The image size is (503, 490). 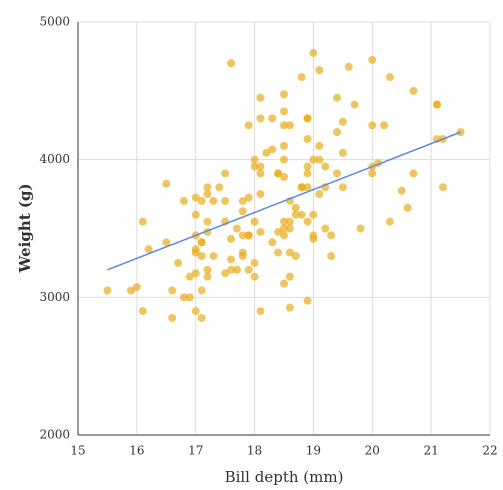 What do you see at coordinates (136, 451) in the screenshot?
I see `x-tick-label: 16` at bounding box center [136, 451].